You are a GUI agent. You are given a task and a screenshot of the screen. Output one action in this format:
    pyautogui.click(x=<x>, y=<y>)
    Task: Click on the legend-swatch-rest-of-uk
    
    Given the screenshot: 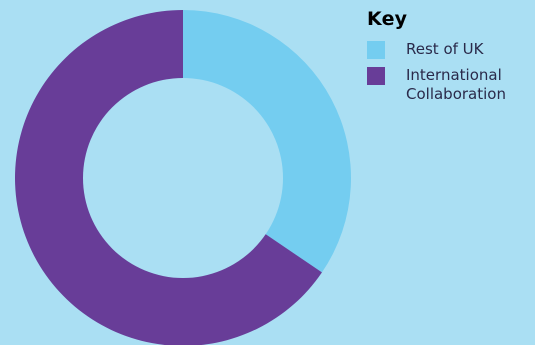 What is the action you would take?
    pyautogui.click(x=376, y=50)
    